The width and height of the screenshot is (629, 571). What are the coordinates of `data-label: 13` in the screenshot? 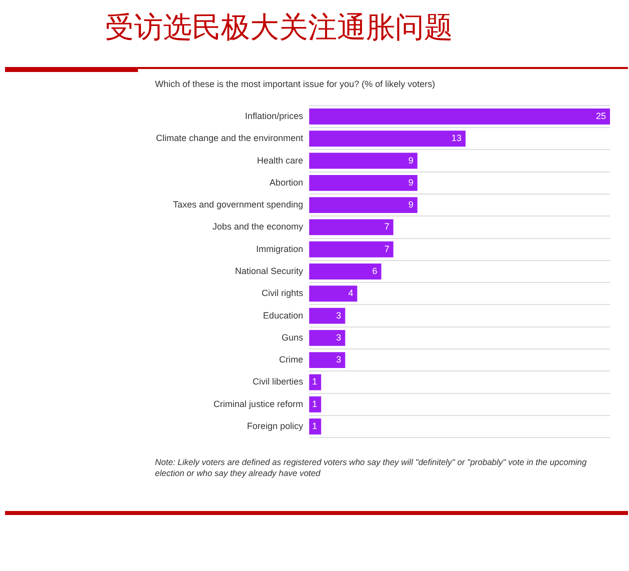 It's located at (457, 138).